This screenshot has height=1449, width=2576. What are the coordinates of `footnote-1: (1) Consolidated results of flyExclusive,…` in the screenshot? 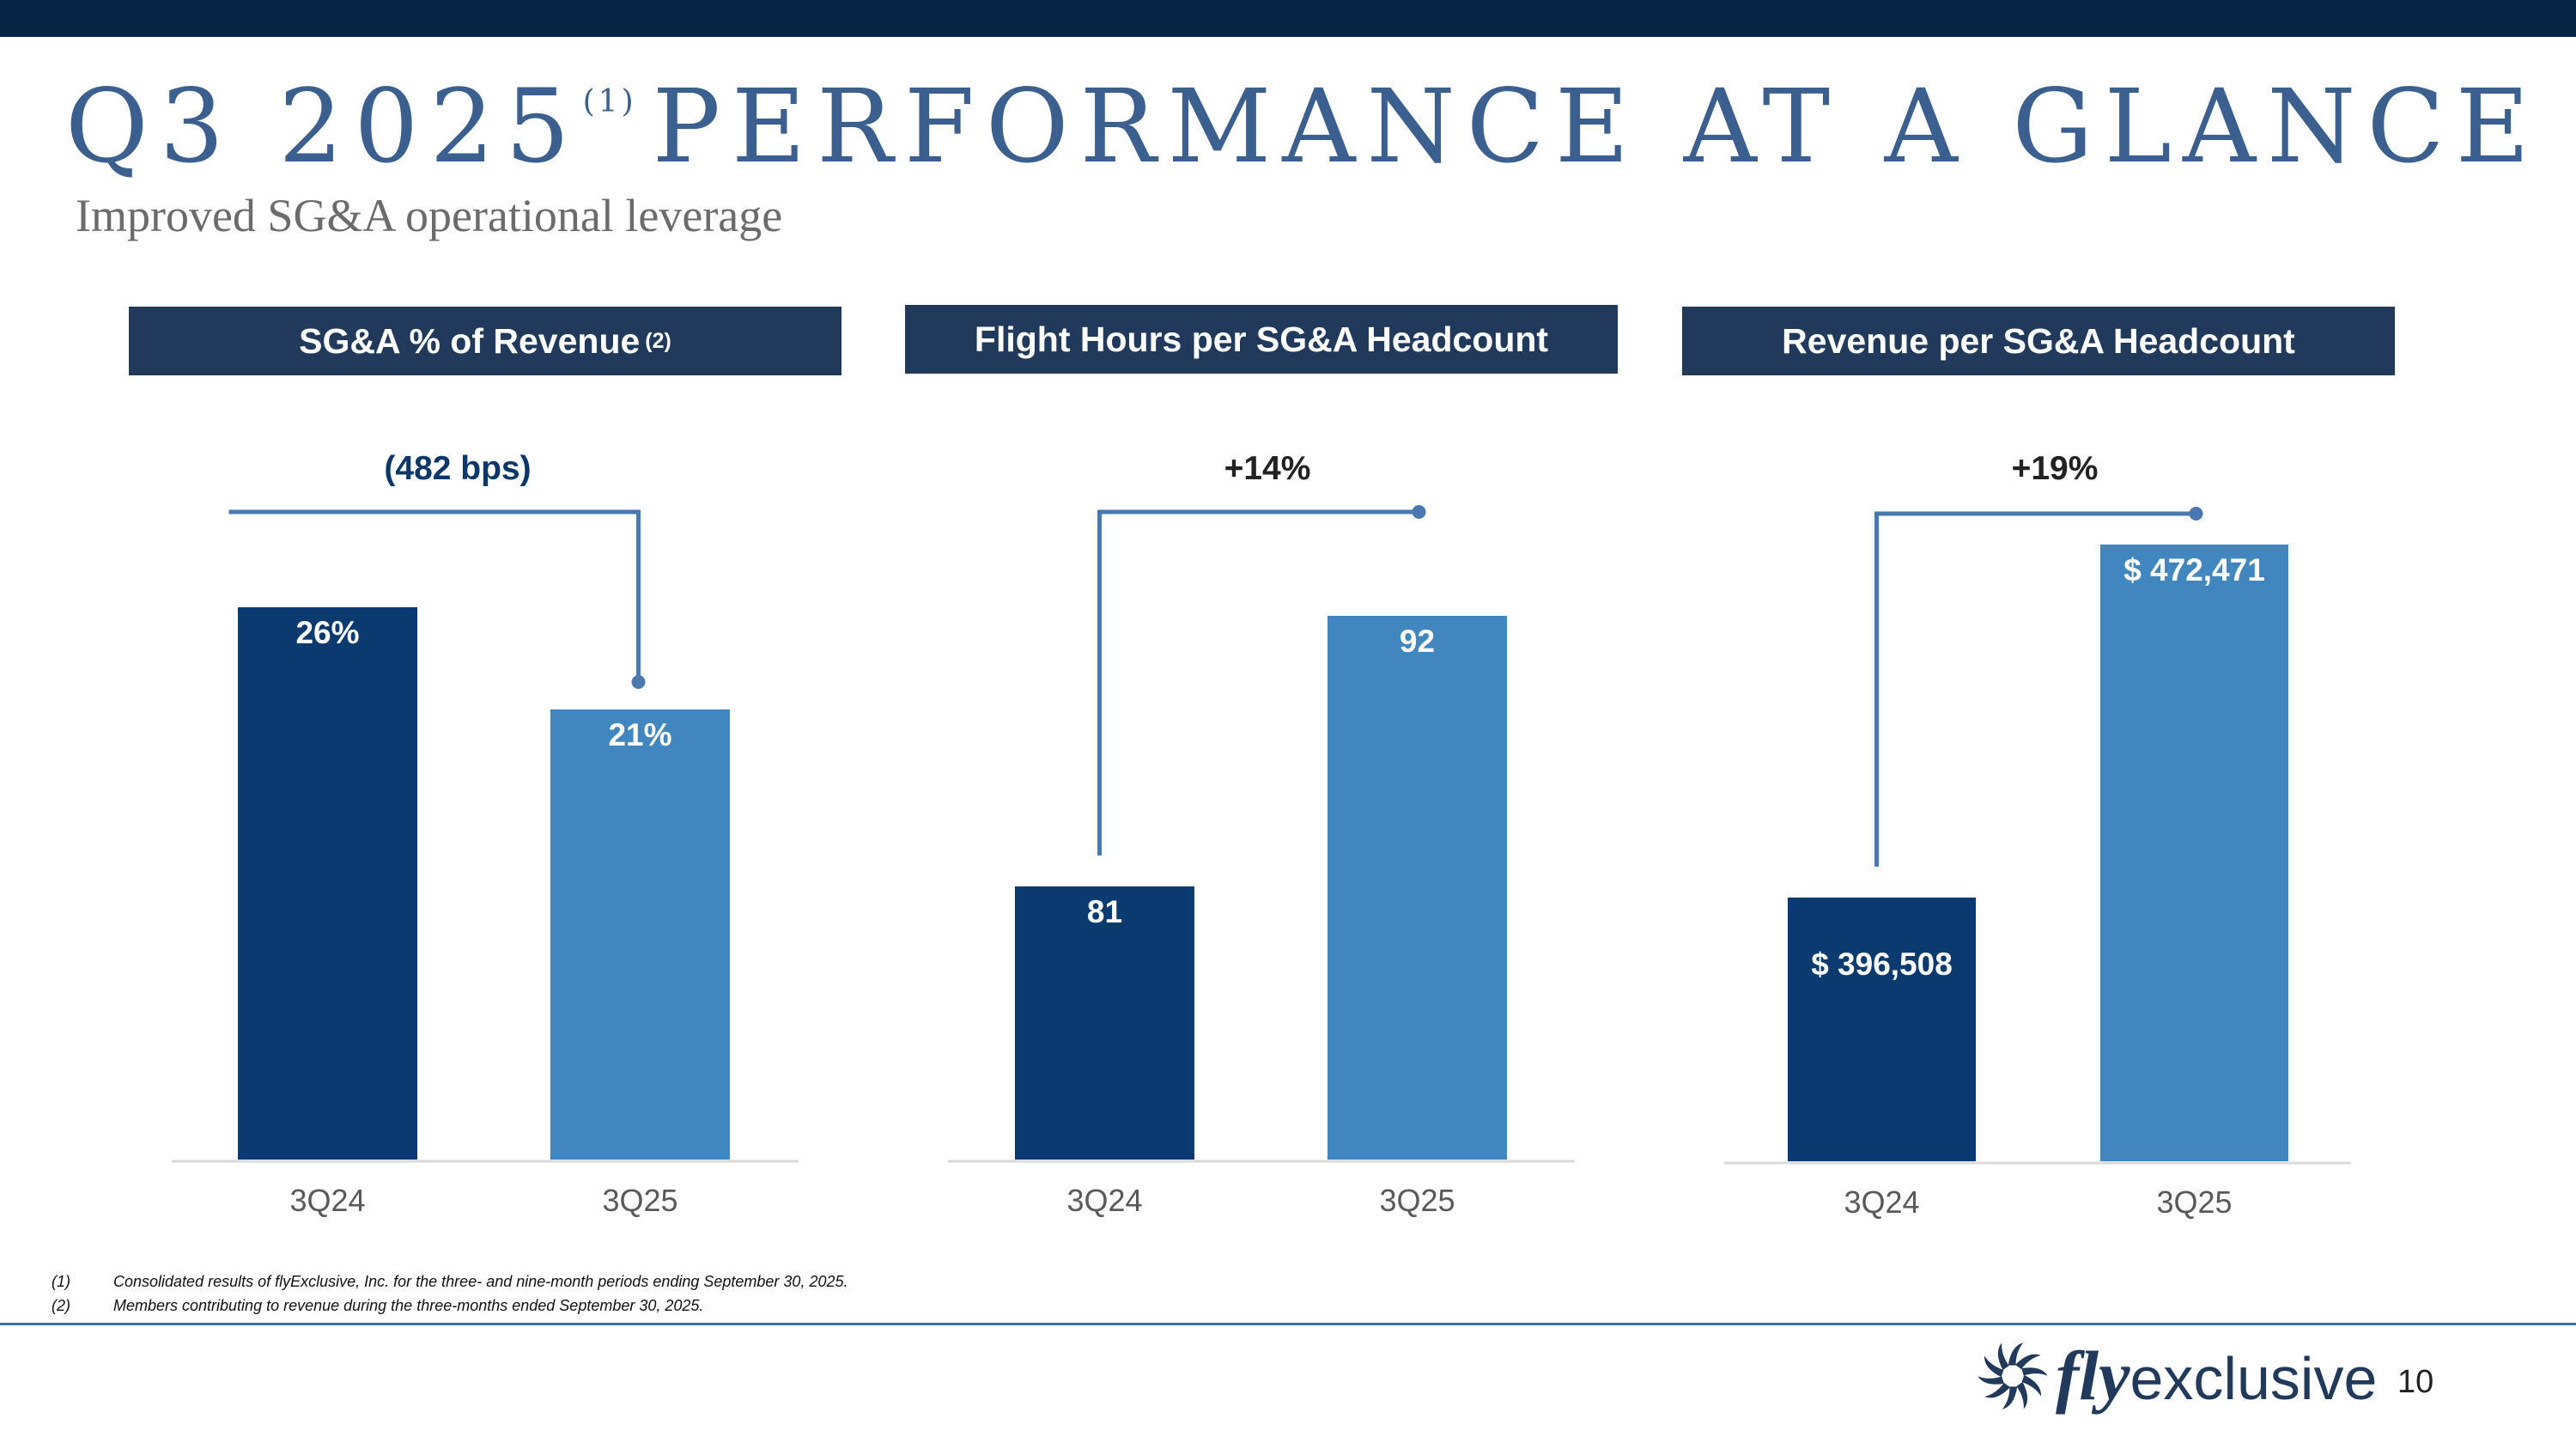 It's located at (450, 1281).